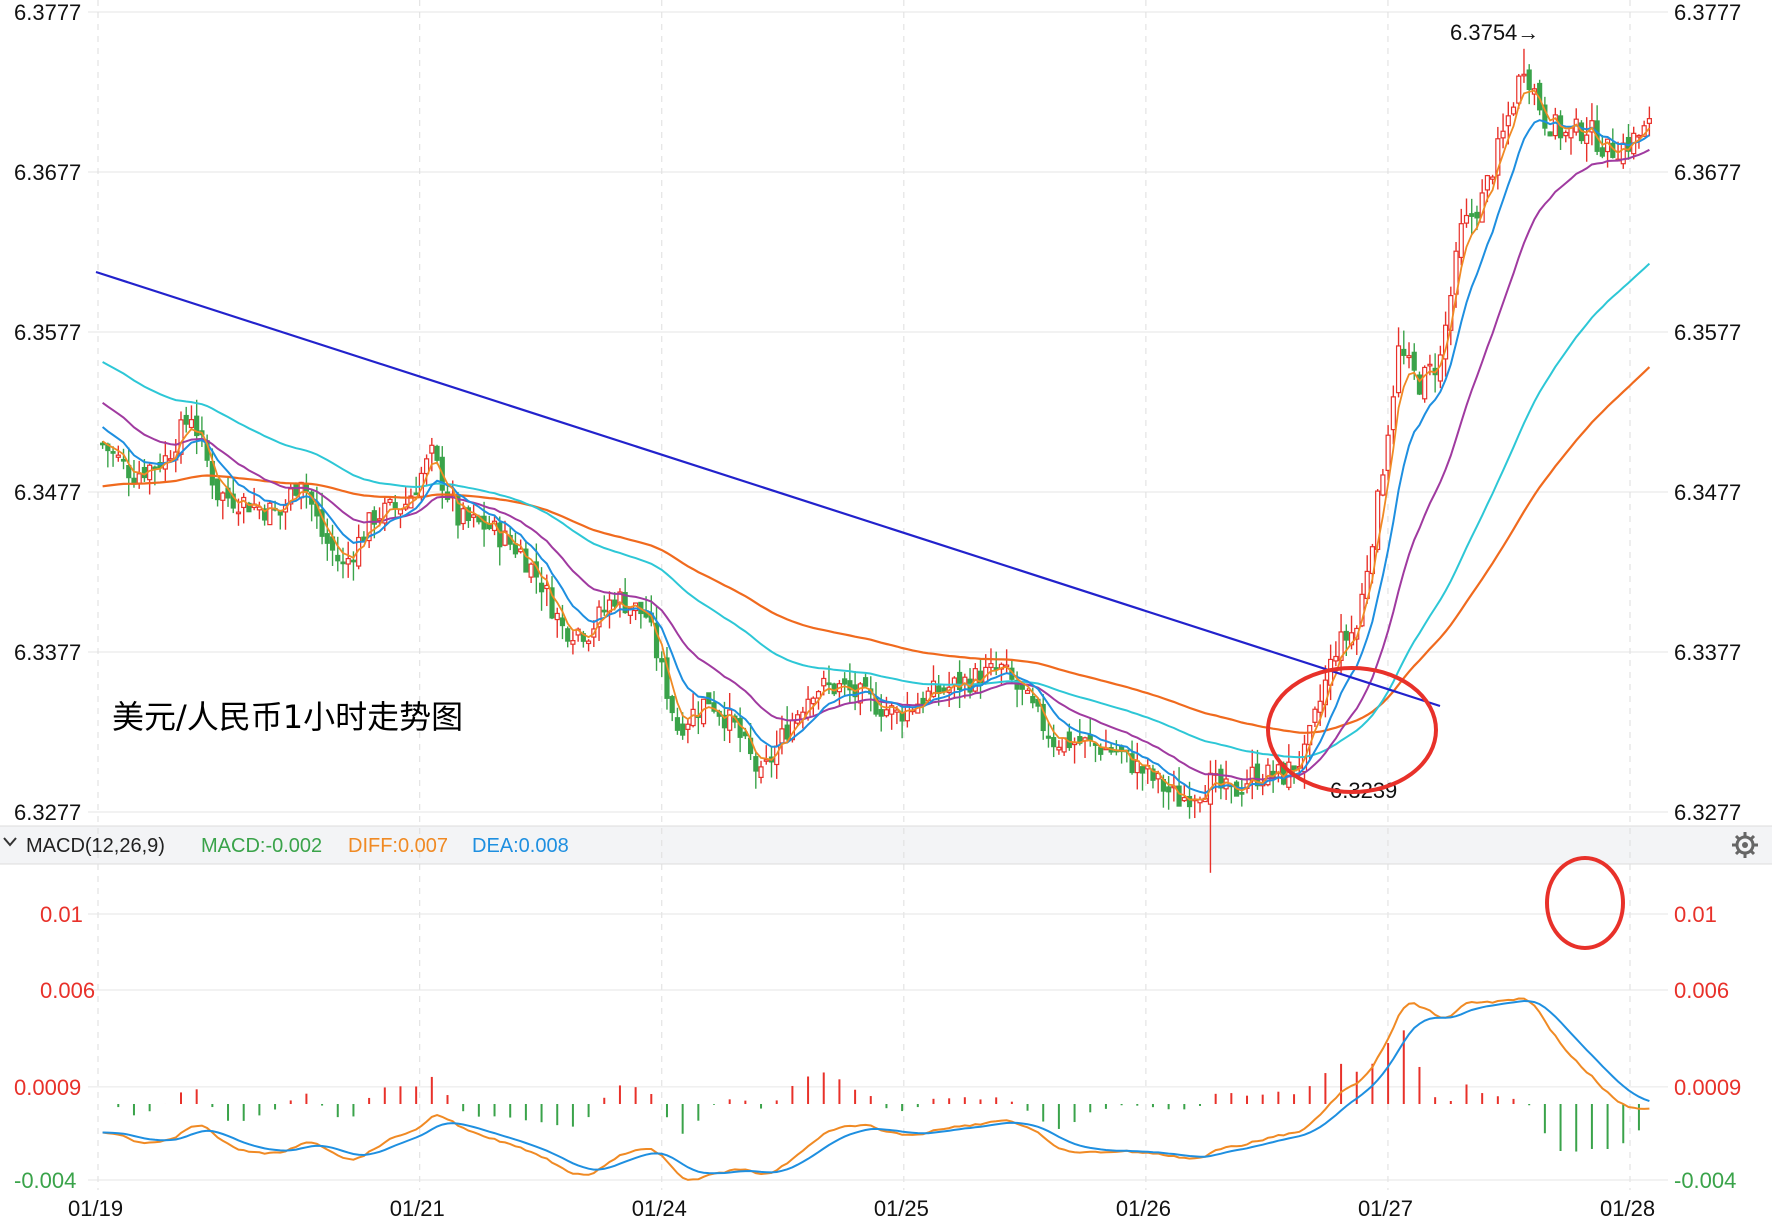 The width and height of the screenshot is (1772, 1226). Describe the element at coordinates (1707, 332) in the screenshot. I see `y-tick-label-right: 6.3577` at that location.